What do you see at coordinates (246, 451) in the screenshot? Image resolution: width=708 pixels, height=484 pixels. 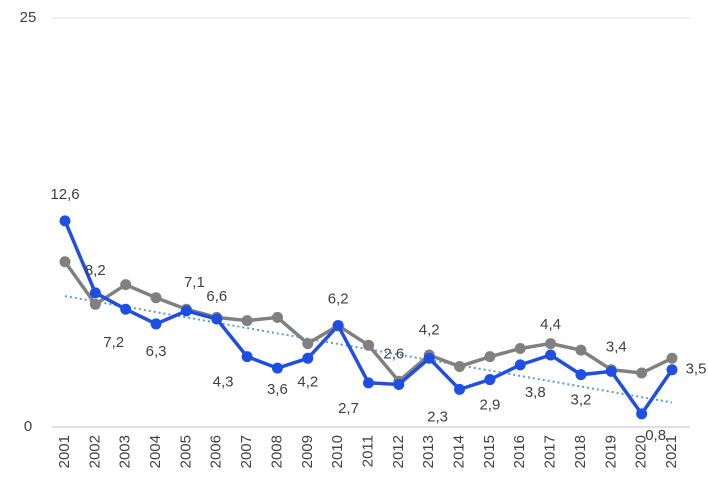 I see `x-tick-label: 2007` at bounding box center [246, 451].